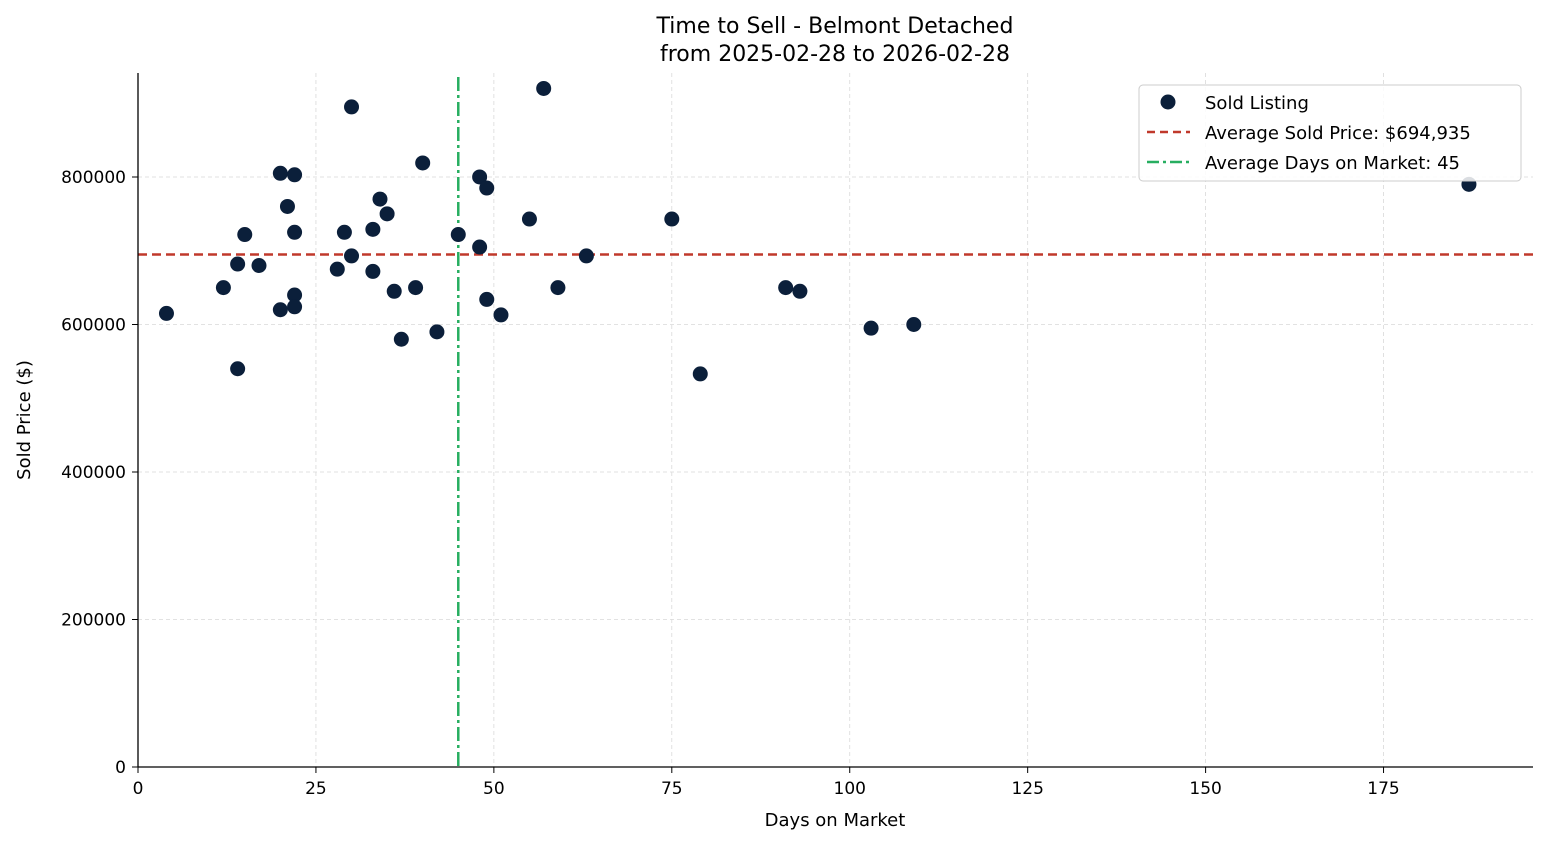 The width and height of the screenshot is (1547, 849). What do you see at coordinates (1168, 102) in the screenshot?
I see `legend-marker-sold-listing` at bounding box center [1168, 102].